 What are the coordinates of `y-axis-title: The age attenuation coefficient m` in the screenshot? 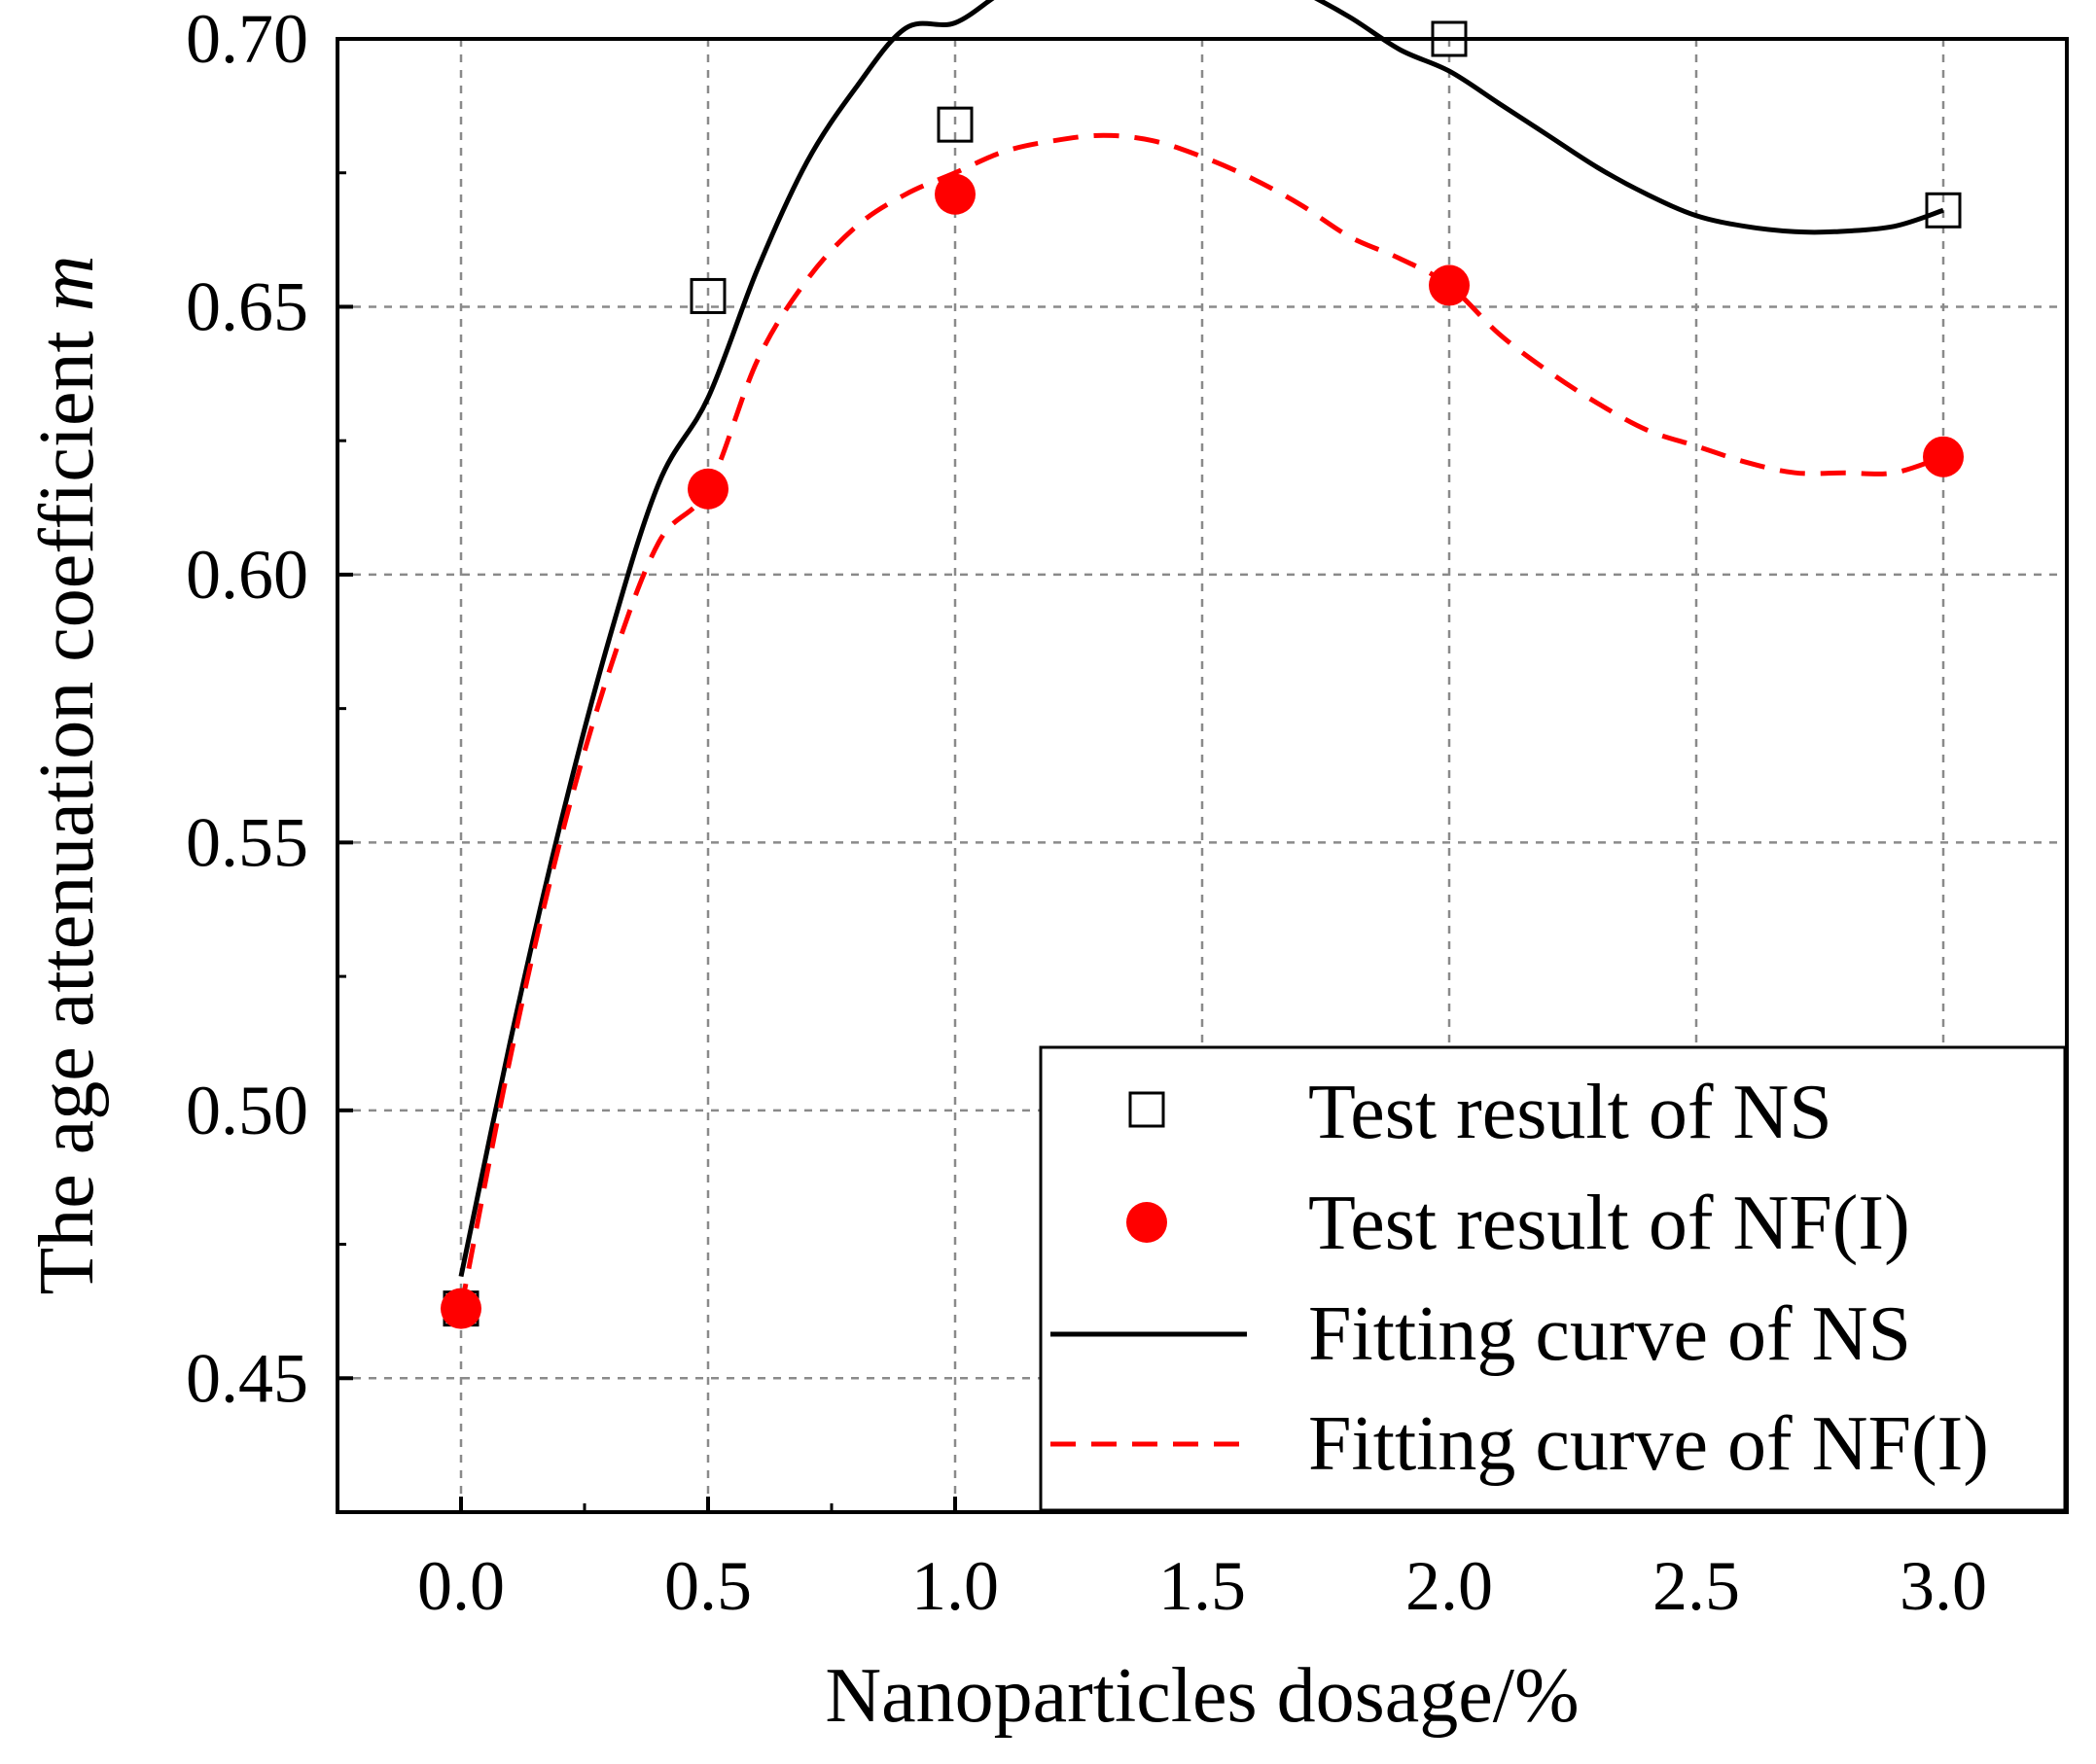 It's located at (67, 774).